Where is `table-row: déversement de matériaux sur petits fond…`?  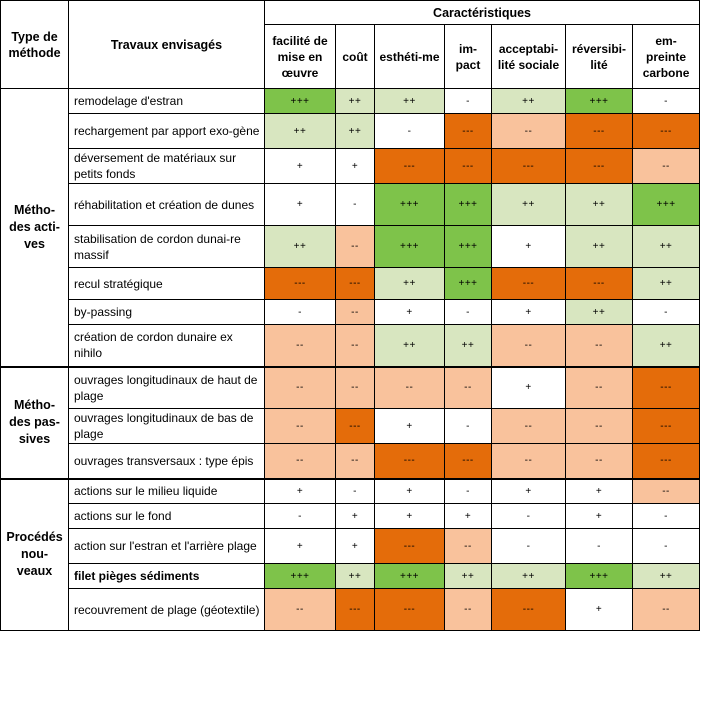 table-row: déversement de matériaux sur petits fond… is located at coordinates (351, 166).